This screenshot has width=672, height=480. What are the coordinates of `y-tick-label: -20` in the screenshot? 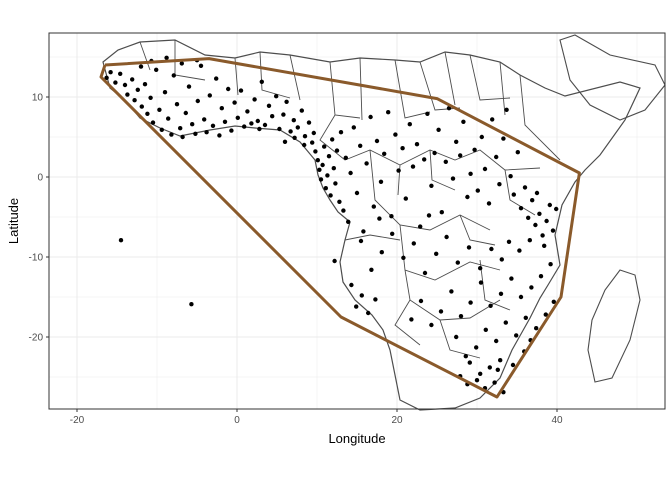 It's located at (36, 338).